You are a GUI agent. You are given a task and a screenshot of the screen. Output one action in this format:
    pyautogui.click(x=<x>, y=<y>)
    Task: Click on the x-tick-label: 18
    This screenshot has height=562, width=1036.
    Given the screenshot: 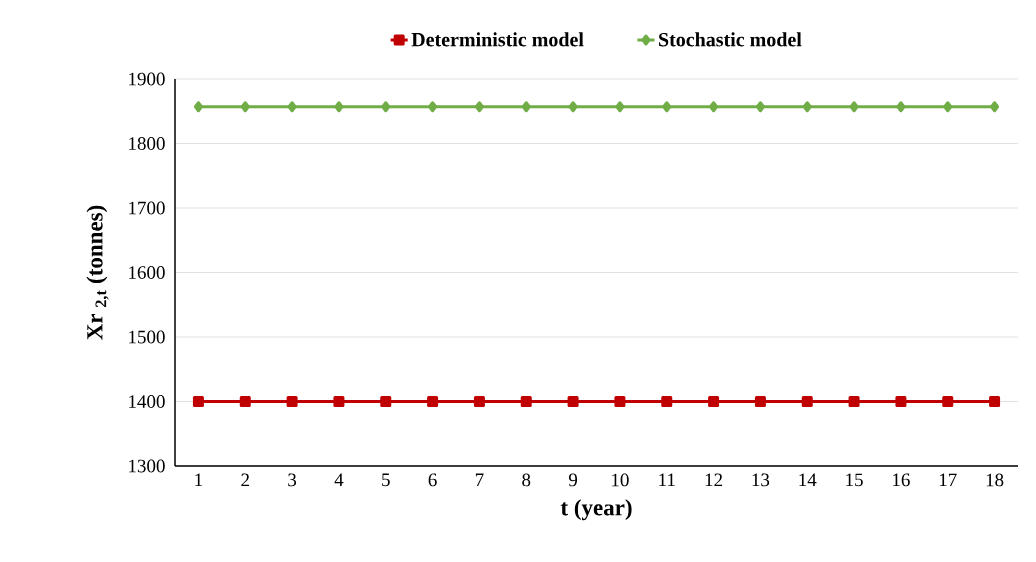 What is the action you would take?
    pyautogui.click(x=995, y=480)
    